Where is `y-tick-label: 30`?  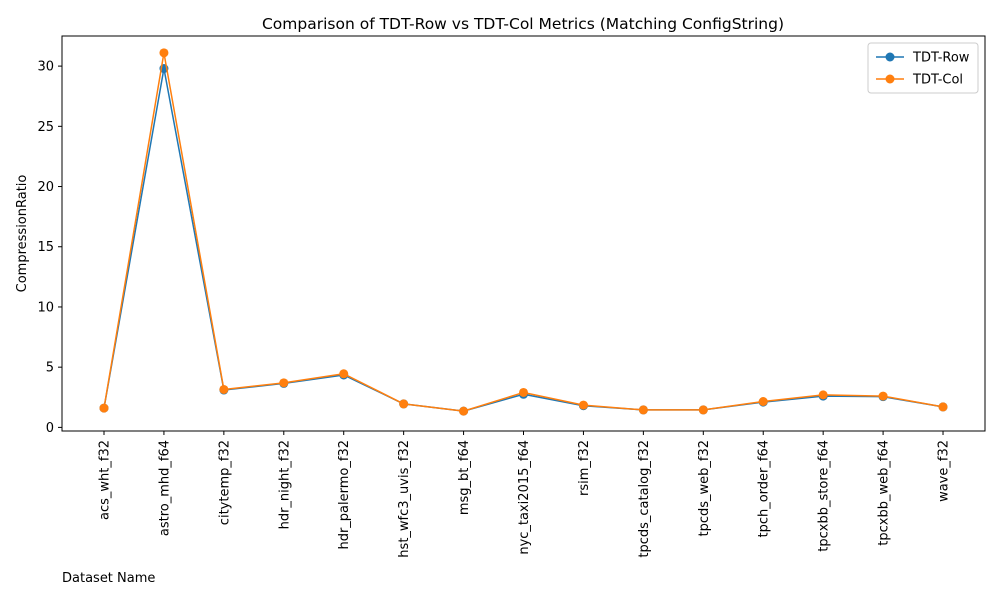
y-tick-label: 30 is located at coordinates (45, 67).